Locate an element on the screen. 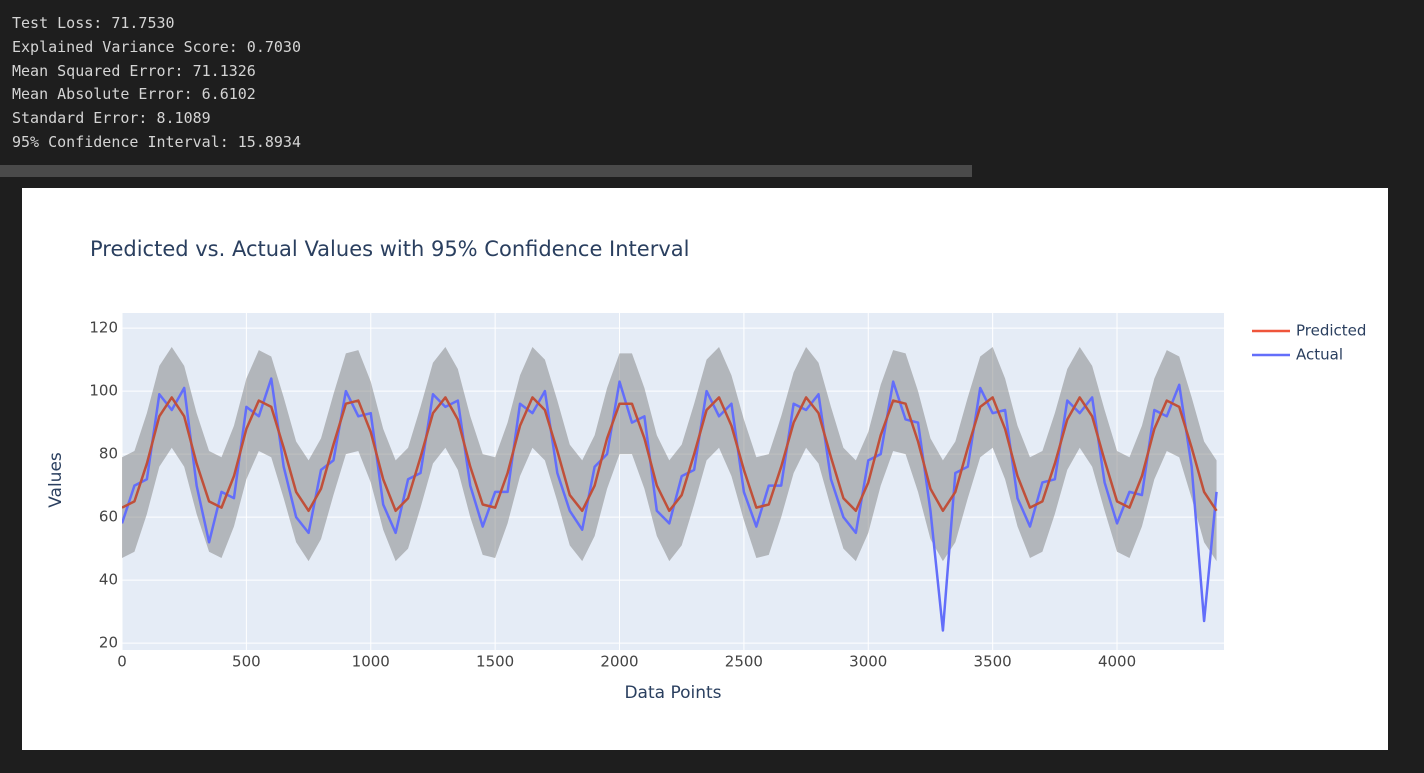 This screenshot has width=1424, height=773. x-tick-label: 500 is located at coordinates (246, 662).